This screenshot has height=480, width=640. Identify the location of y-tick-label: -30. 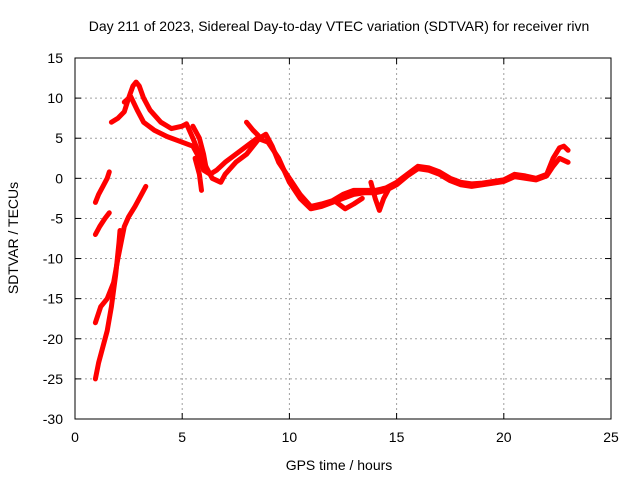
(53, 419).